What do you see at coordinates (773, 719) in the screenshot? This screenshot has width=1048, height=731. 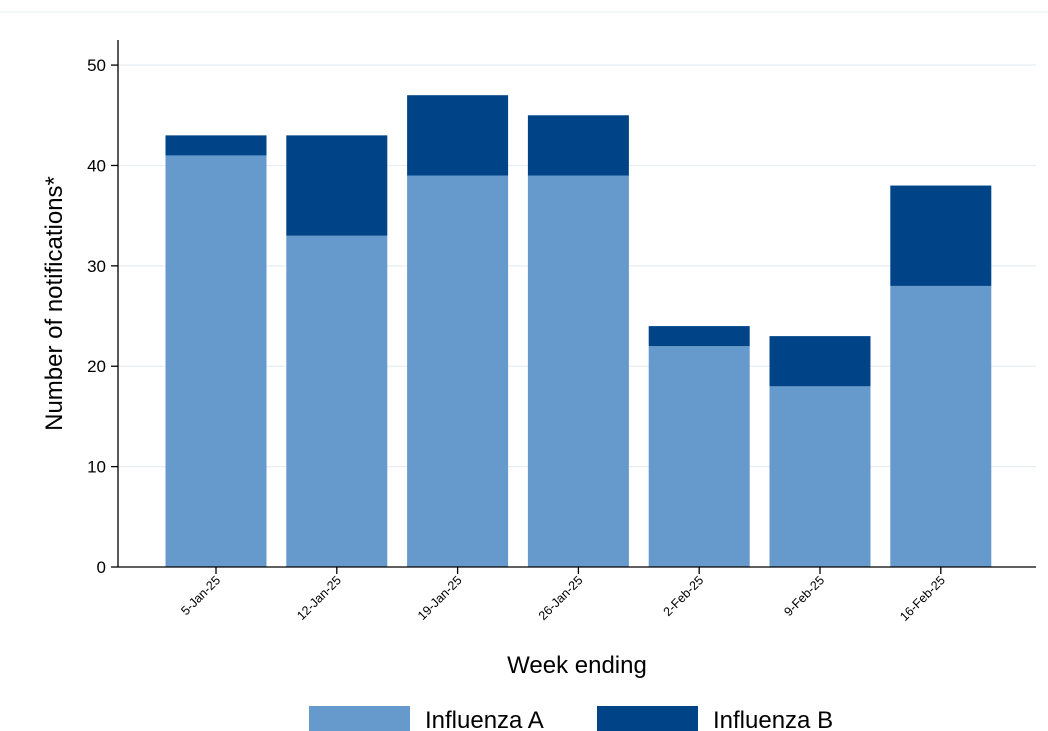 I see `legend-label: Influenza B` at bounding box center [773, 719].